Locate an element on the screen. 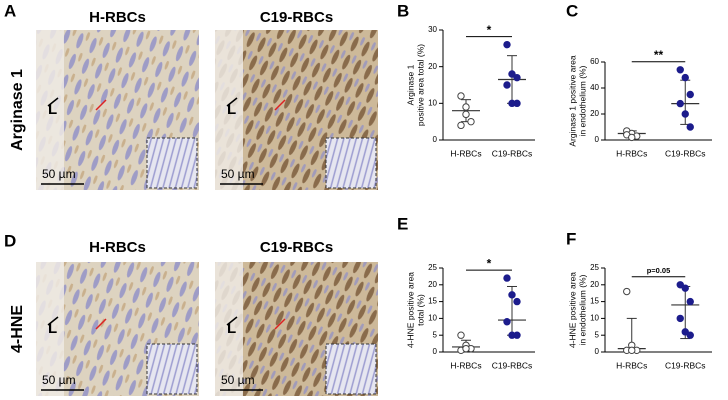  panel-letter: A is located at coordinates (10, 10).